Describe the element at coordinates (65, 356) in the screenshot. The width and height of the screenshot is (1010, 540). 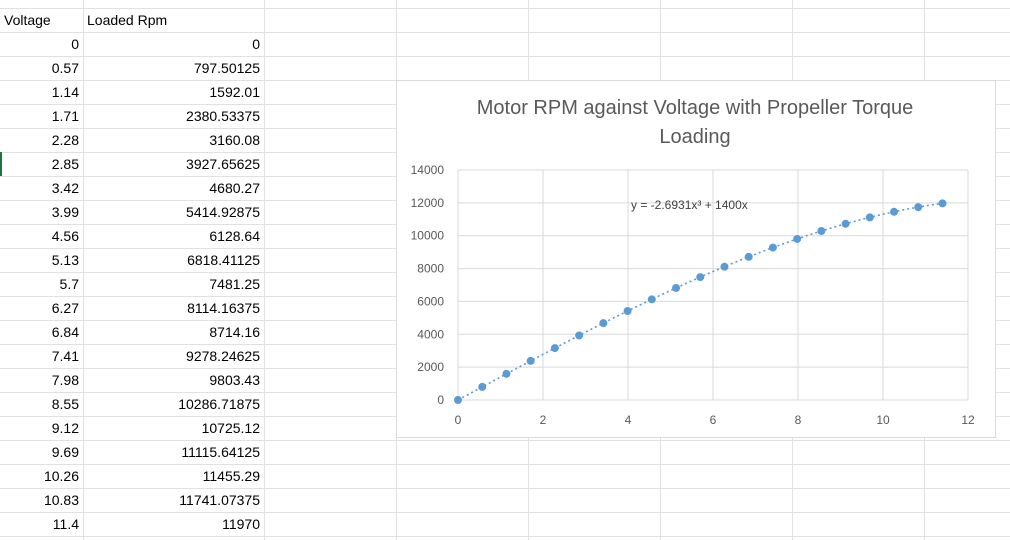
I see `voltage-cell: 7.41` at that location.